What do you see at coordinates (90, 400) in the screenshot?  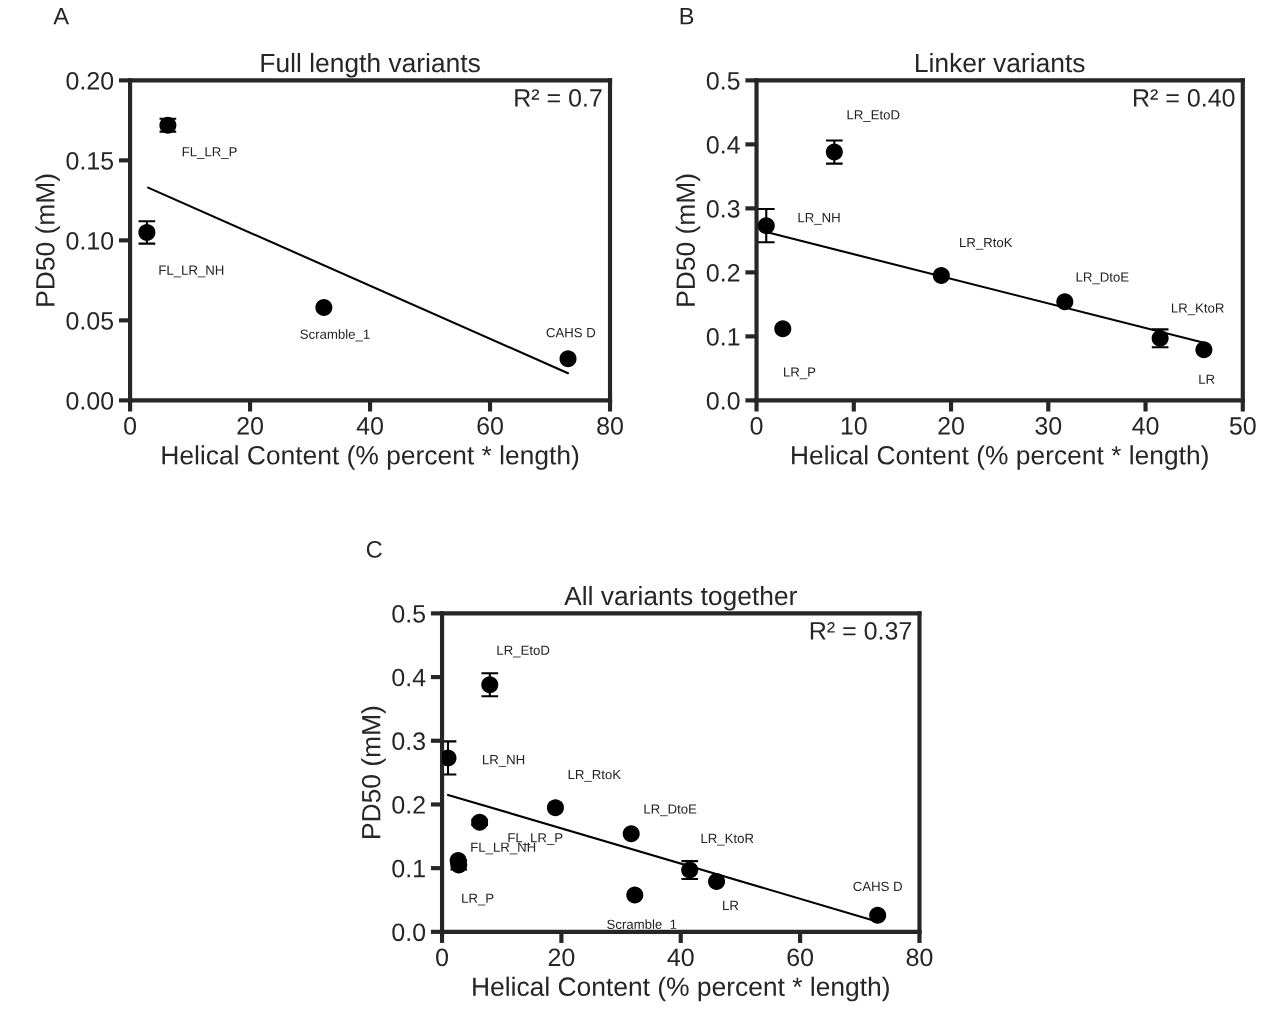 I see `y-tick-label: 0.00` at bounding box center [90, 400].